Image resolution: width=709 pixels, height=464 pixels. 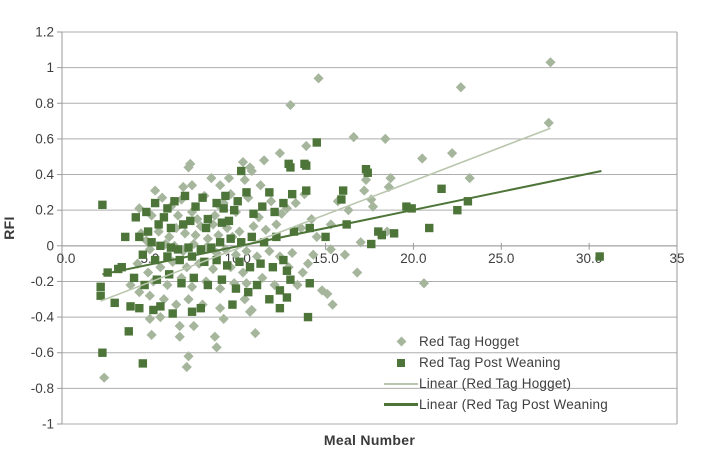 What do you see at coordinates (495, 383) in the screenshot?
I see `legend-item-linear-hogget: Linear (Red Tag Hogget)` at bounding box center [495, 383].